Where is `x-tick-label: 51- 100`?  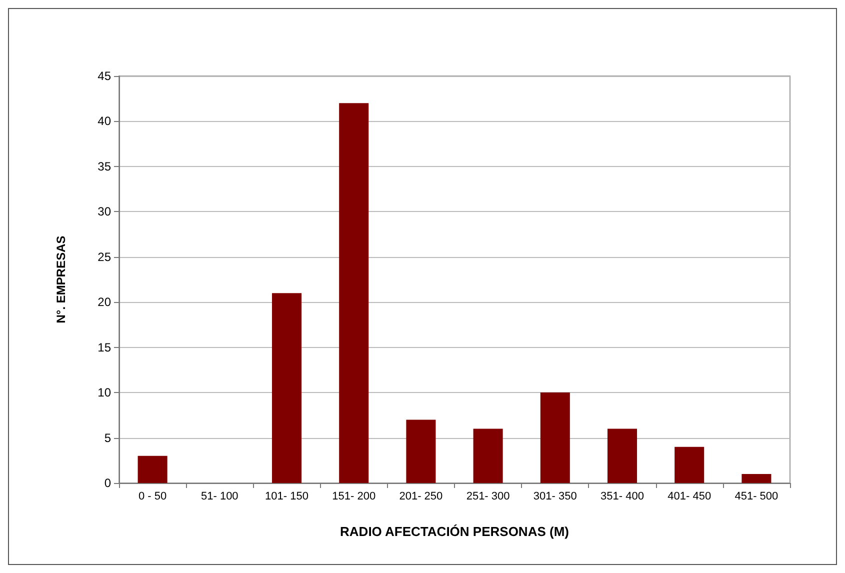
x-tick-label: 51- 100 is located at coordinates (219, 496).